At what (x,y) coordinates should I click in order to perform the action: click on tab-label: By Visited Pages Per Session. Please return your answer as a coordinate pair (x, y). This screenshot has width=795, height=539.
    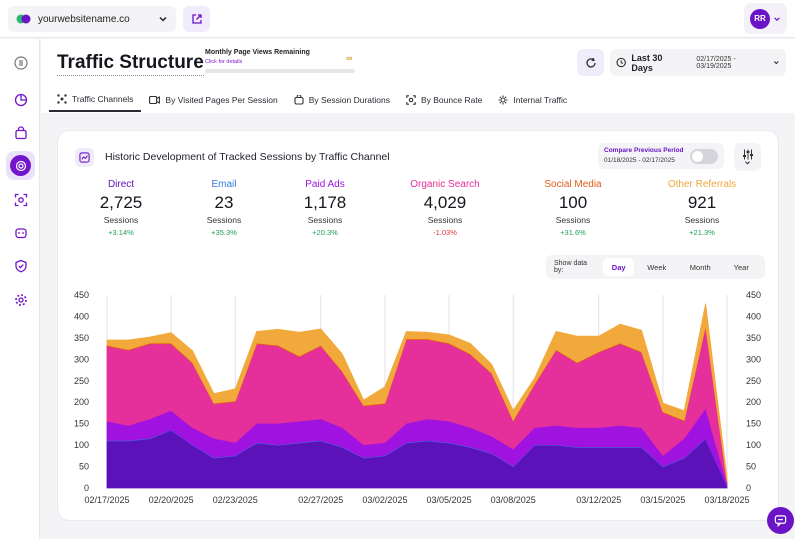
    Looking at the image, I should click on (221, 99).